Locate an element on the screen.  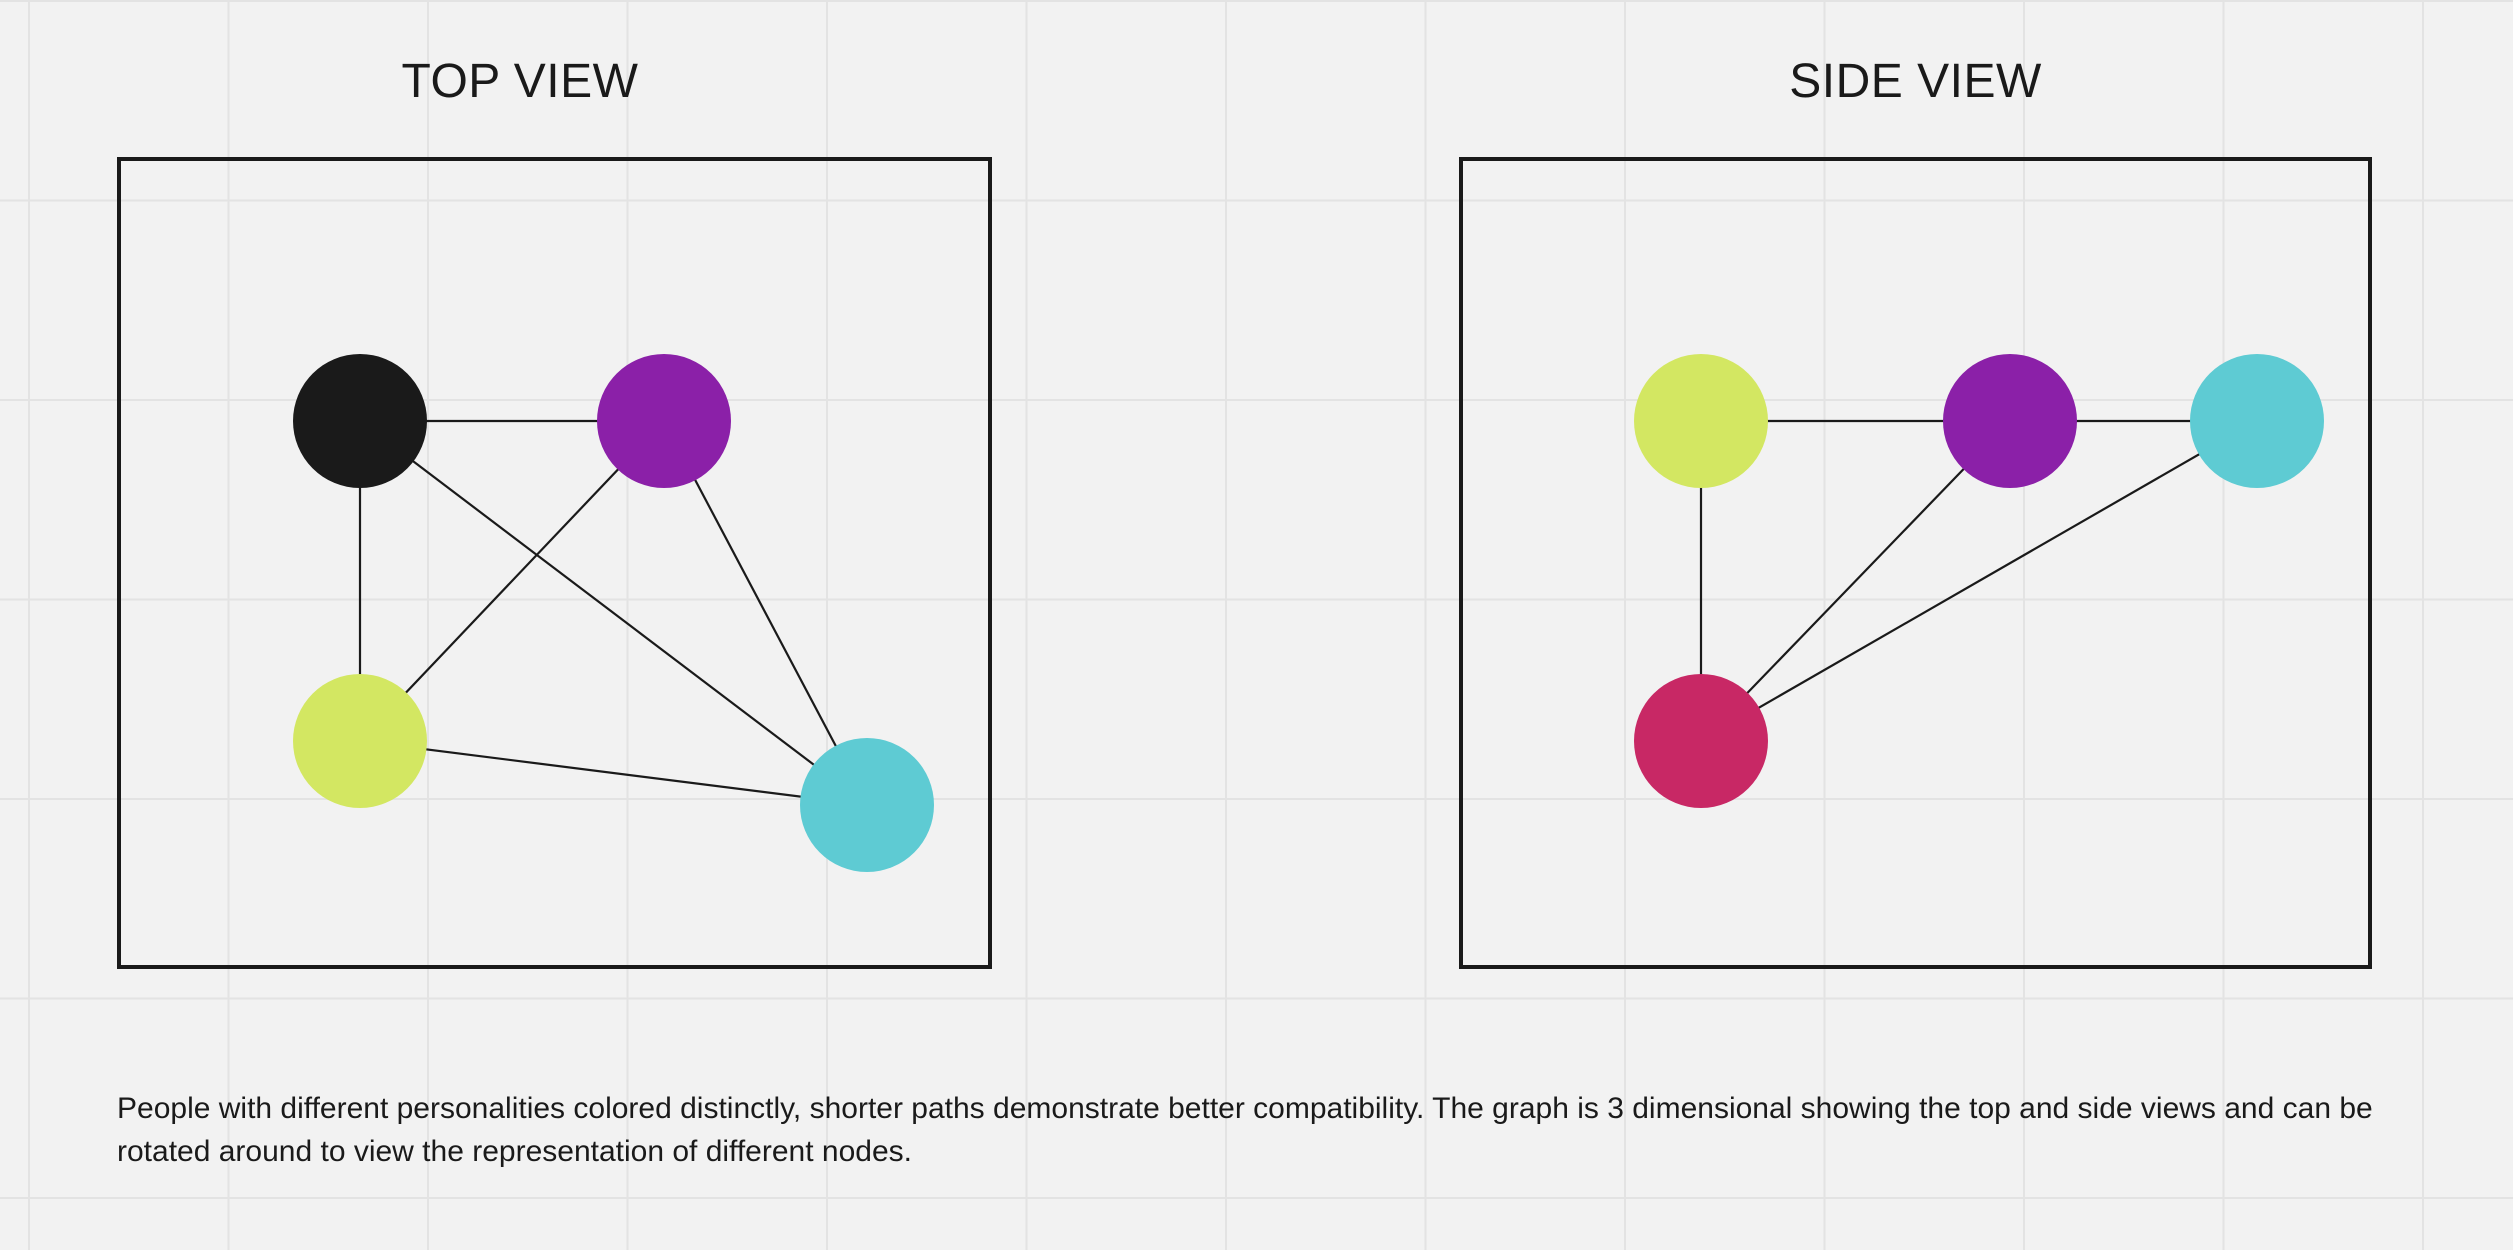
side-view-title: SIDE VIEW is located at coordinates (1915, 81).